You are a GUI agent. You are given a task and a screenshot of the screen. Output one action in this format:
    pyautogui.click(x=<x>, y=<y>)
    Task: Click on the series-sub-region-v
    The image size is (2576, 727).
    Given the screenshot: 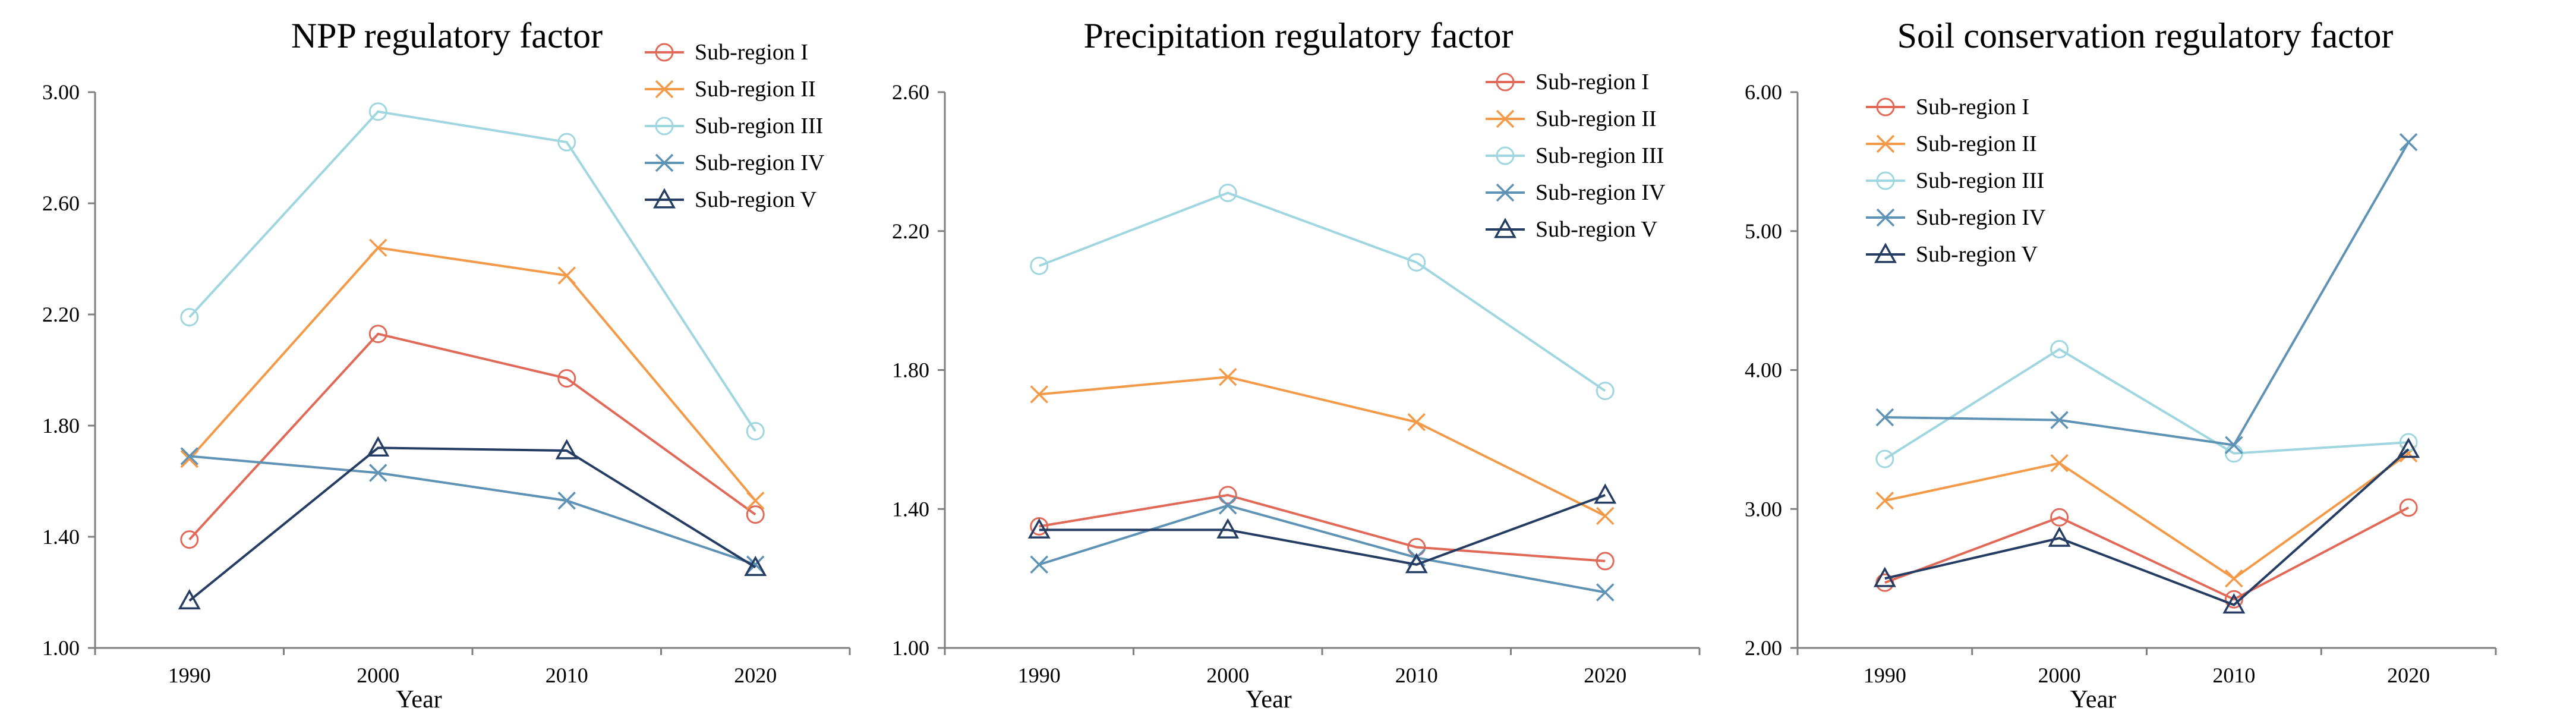 What is the action you would take?
    pyautogui.click(x=2147, y=526)
    